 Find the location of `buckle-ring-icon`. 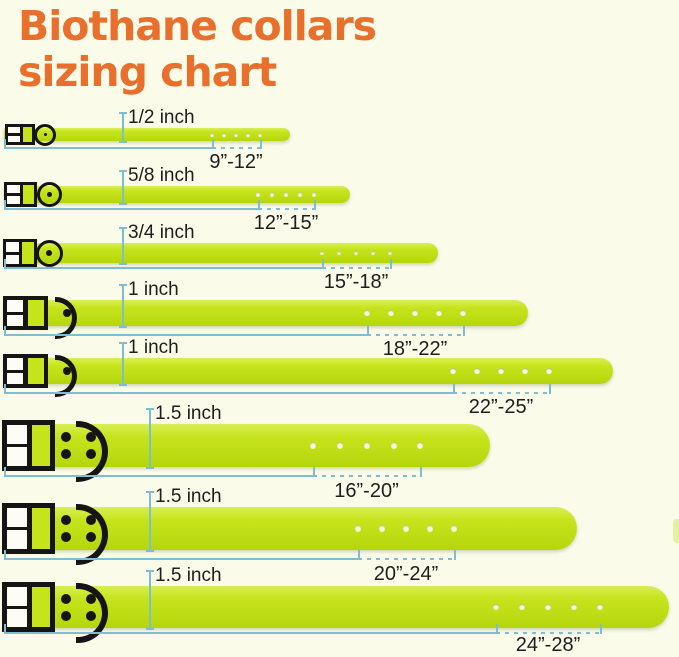

buckle-ring-icon is located at coordinates (49, 253).